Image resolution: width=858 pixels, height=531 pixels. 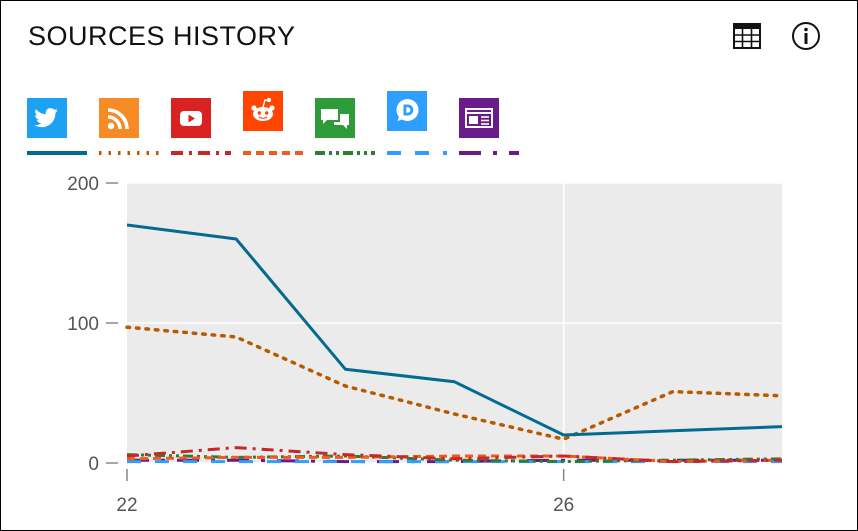 I want to click on source-forums-button, so click(x=335, y=118).